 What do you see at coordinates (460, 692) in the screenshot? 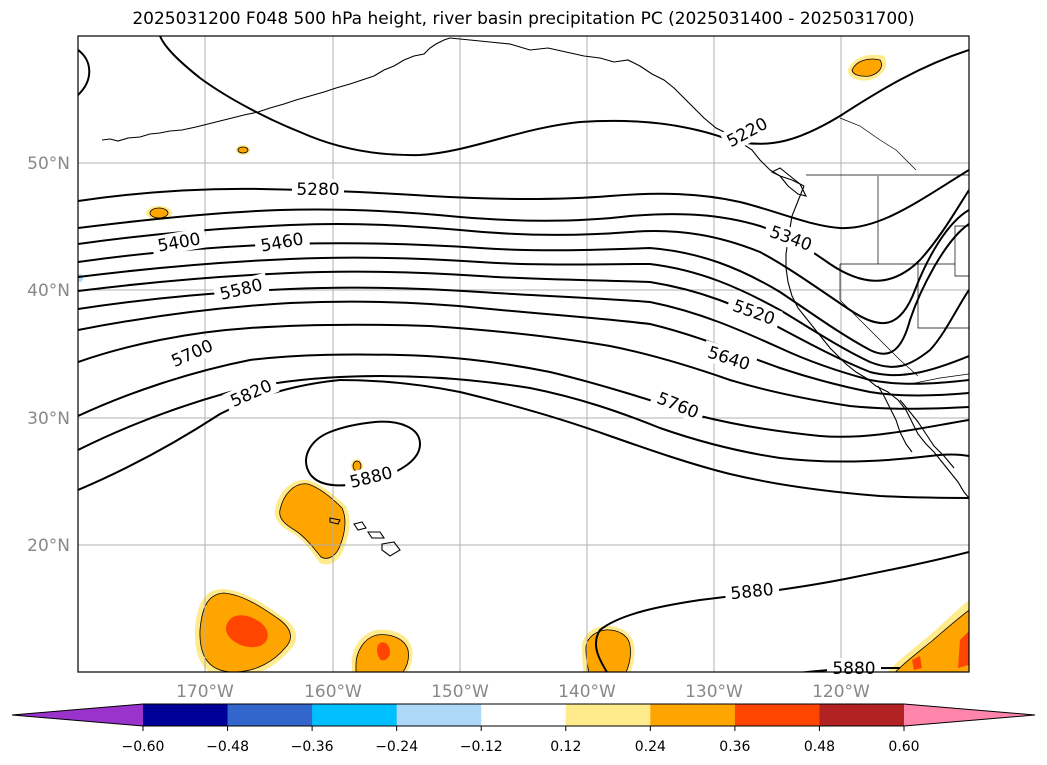
I see `lon-label: 150°W` at bounding box center [460, 692].